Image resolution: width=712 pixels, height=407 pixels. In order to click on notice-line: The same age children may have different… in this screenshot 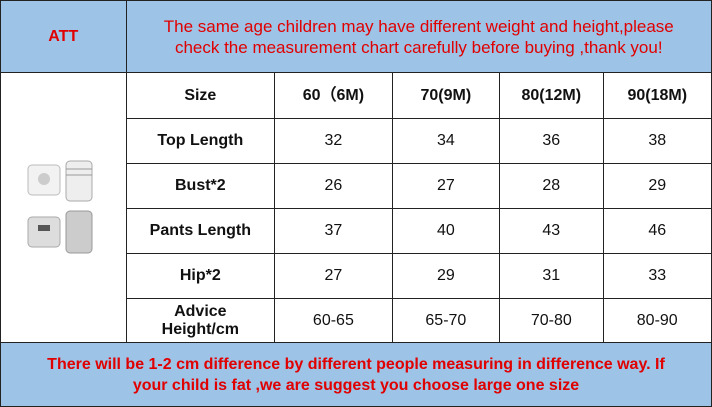, I will do `click(418, 26)`.